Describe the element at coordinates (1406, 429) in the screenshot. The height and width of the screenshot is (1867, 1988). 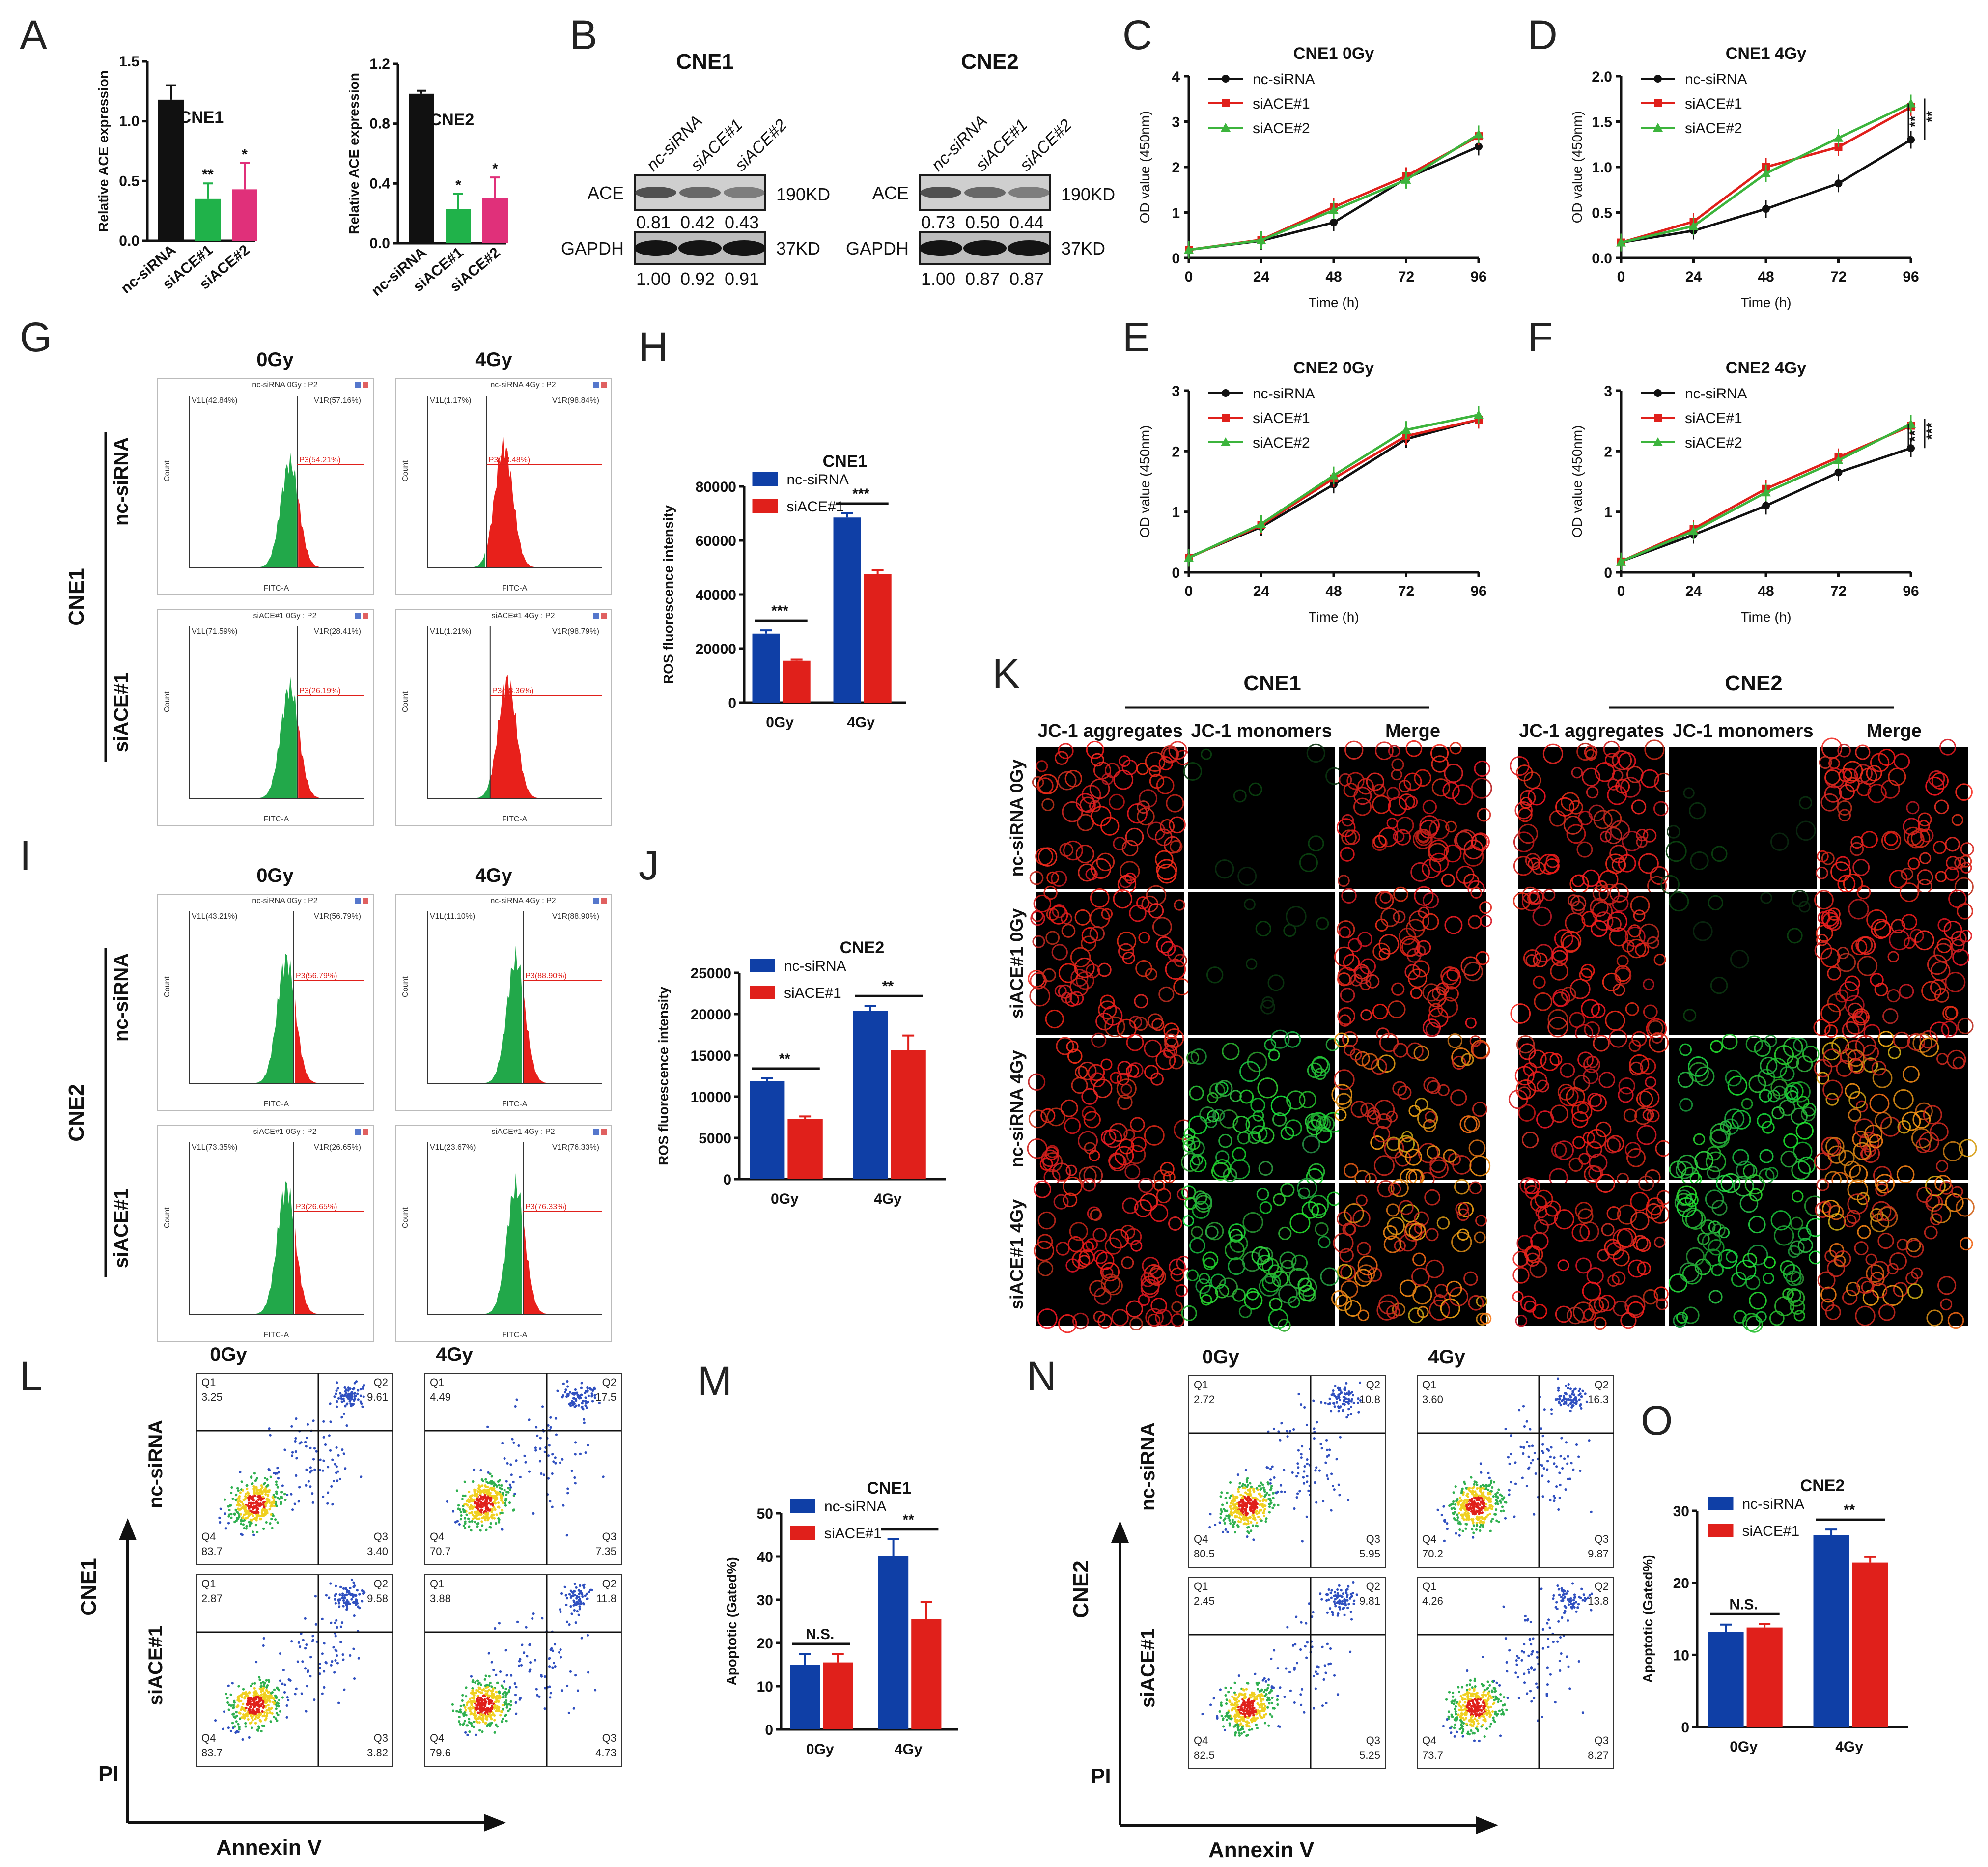
I see `data-point` at that location.